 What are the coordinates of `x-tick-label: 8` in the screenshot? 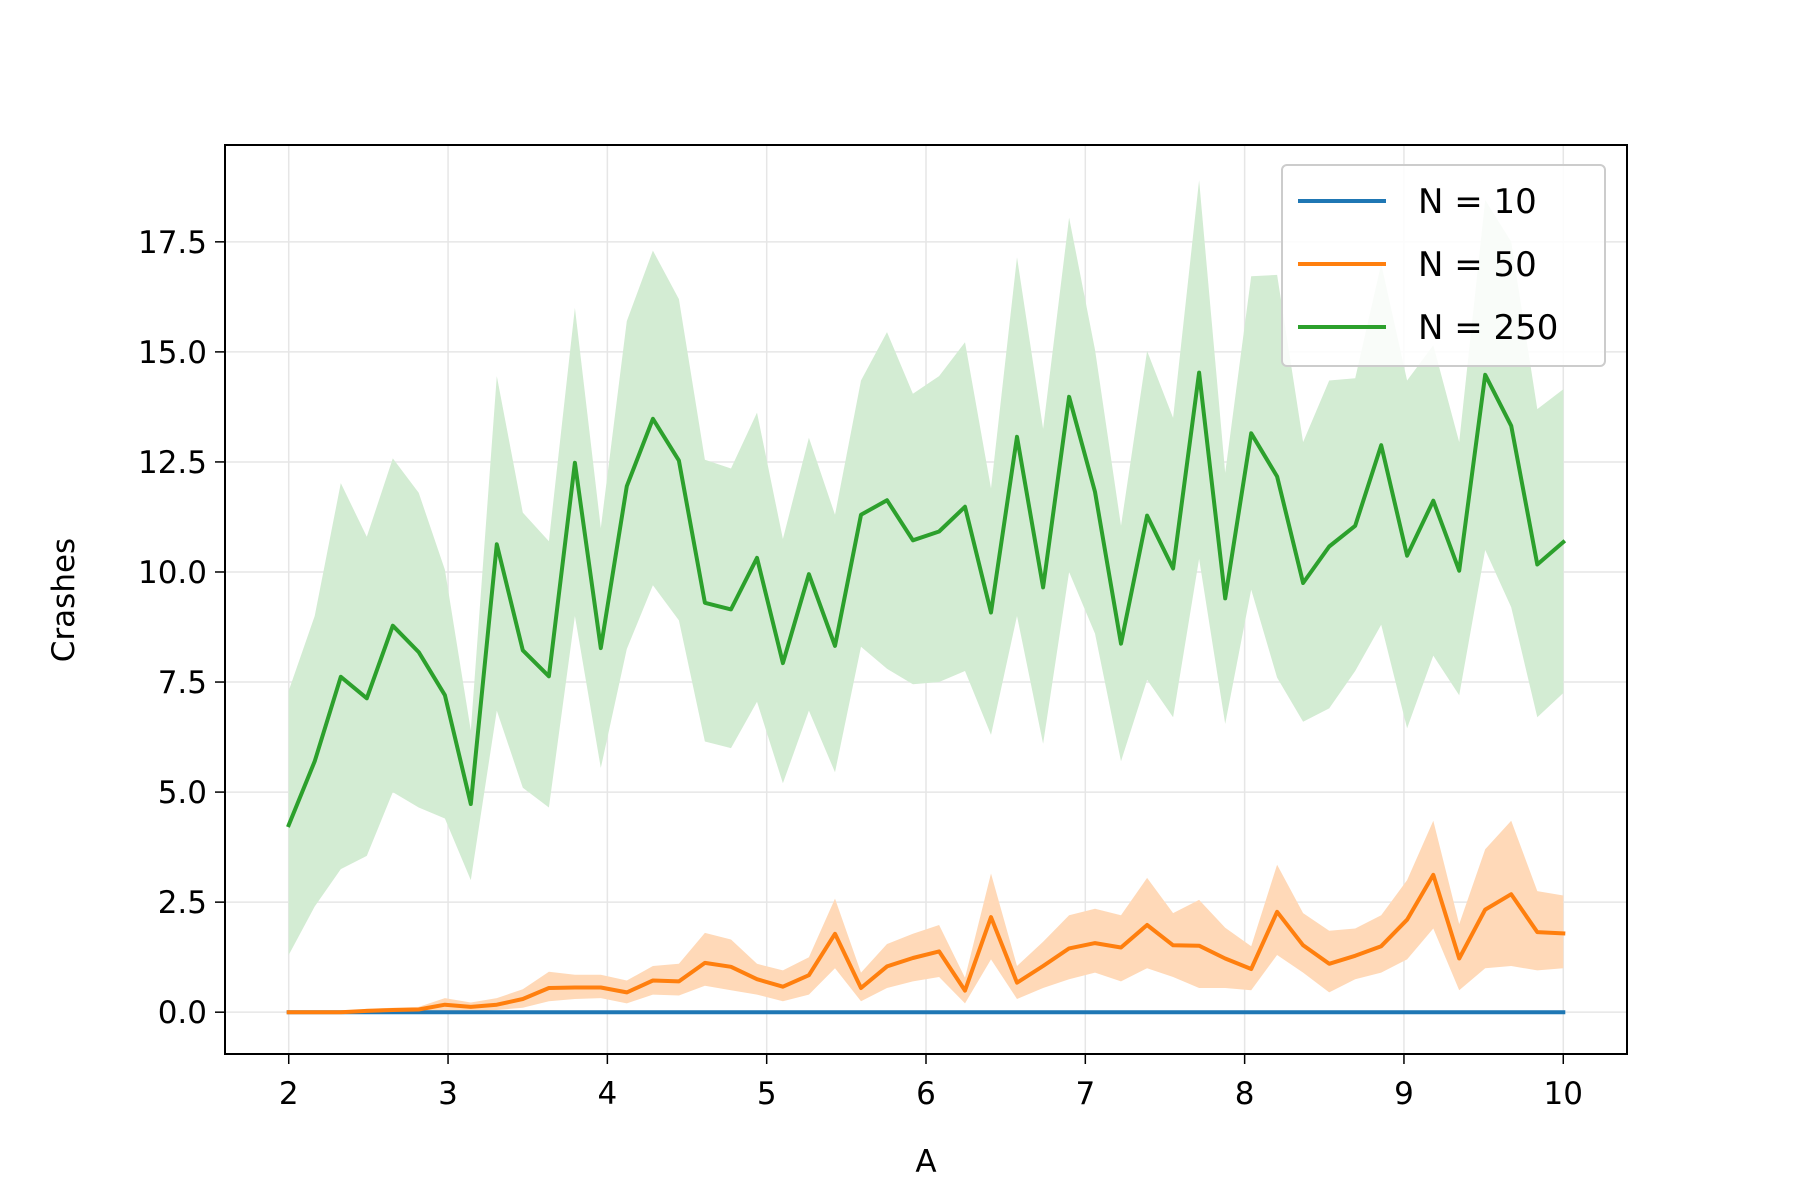 It's located at (1245, 1094).